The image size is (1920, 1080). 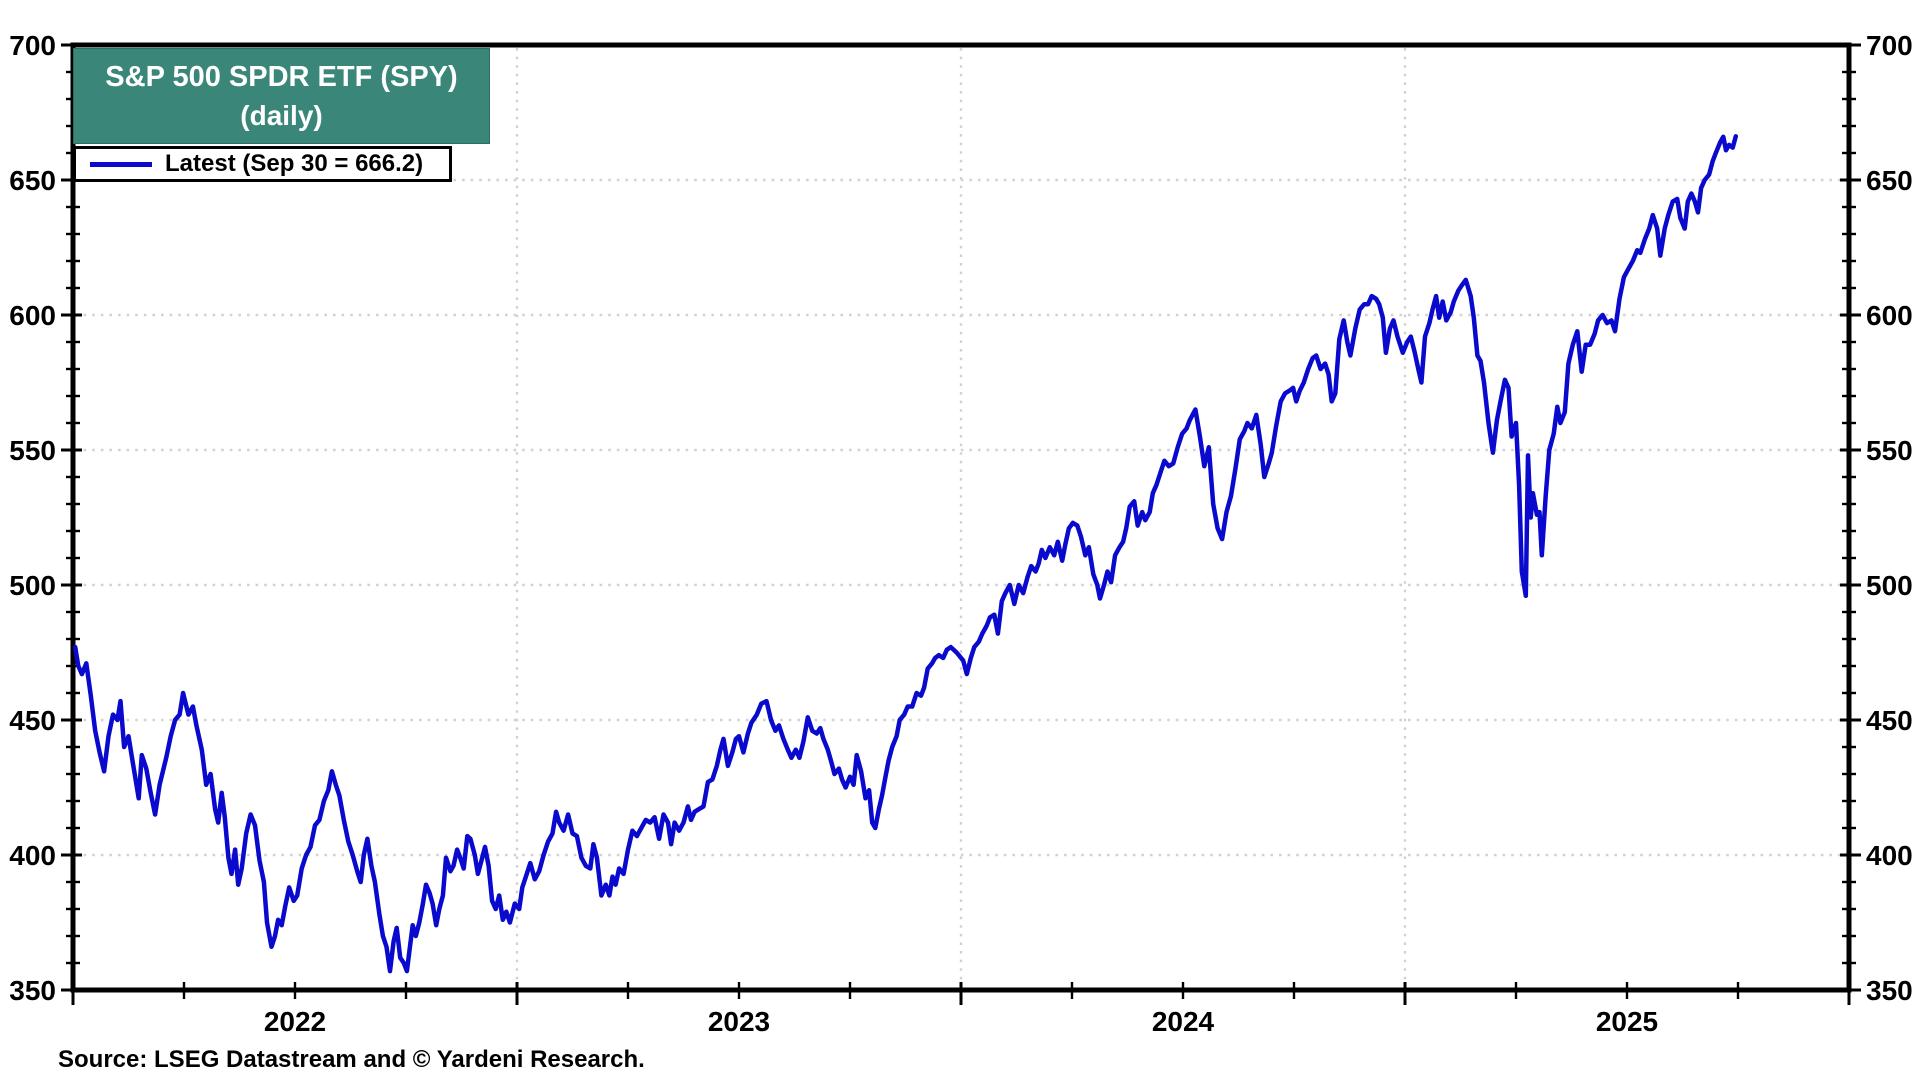 I want to click on x-axis-year-label: 2025, so click(x=1627, y=1021).